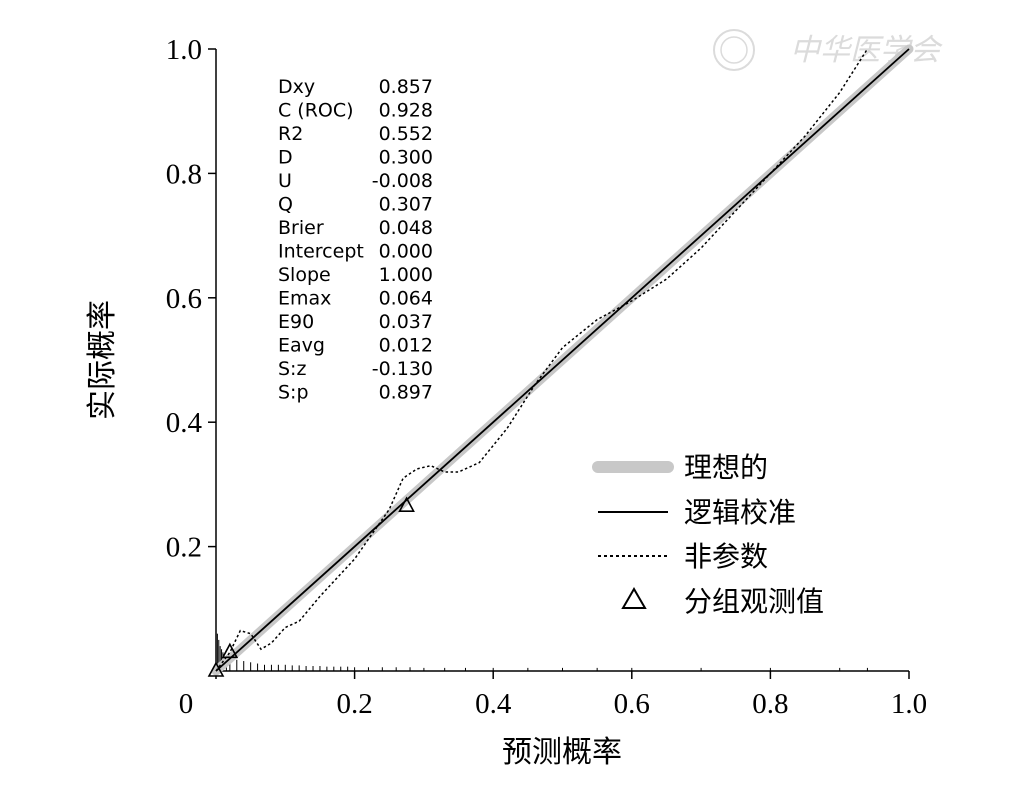 Image resolution: width=1029 pixels, height=787 pixels. What do you see at coordinates (770, 704) in the screenshot?
I see `x-tick-label: 0.8` at bounding box center [770, 704].